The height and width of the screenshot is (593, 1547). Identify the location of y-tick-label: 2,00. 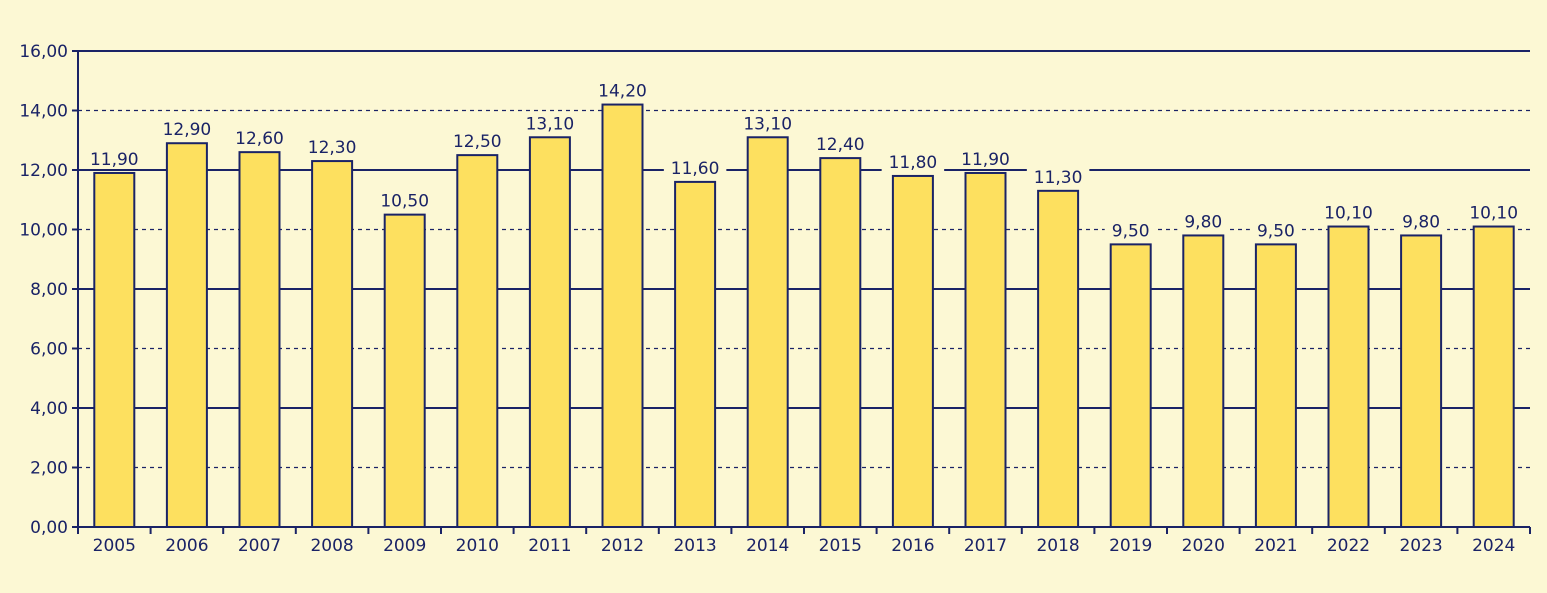
(49, 469).